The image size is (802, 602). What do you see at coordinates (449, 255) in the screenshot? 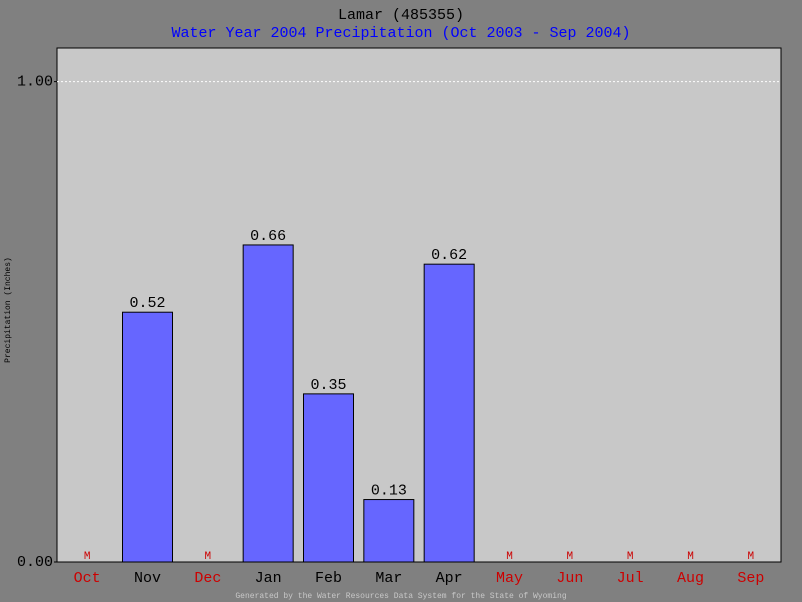
I see `value-label: 0.62` at bounding box center [449, 255].